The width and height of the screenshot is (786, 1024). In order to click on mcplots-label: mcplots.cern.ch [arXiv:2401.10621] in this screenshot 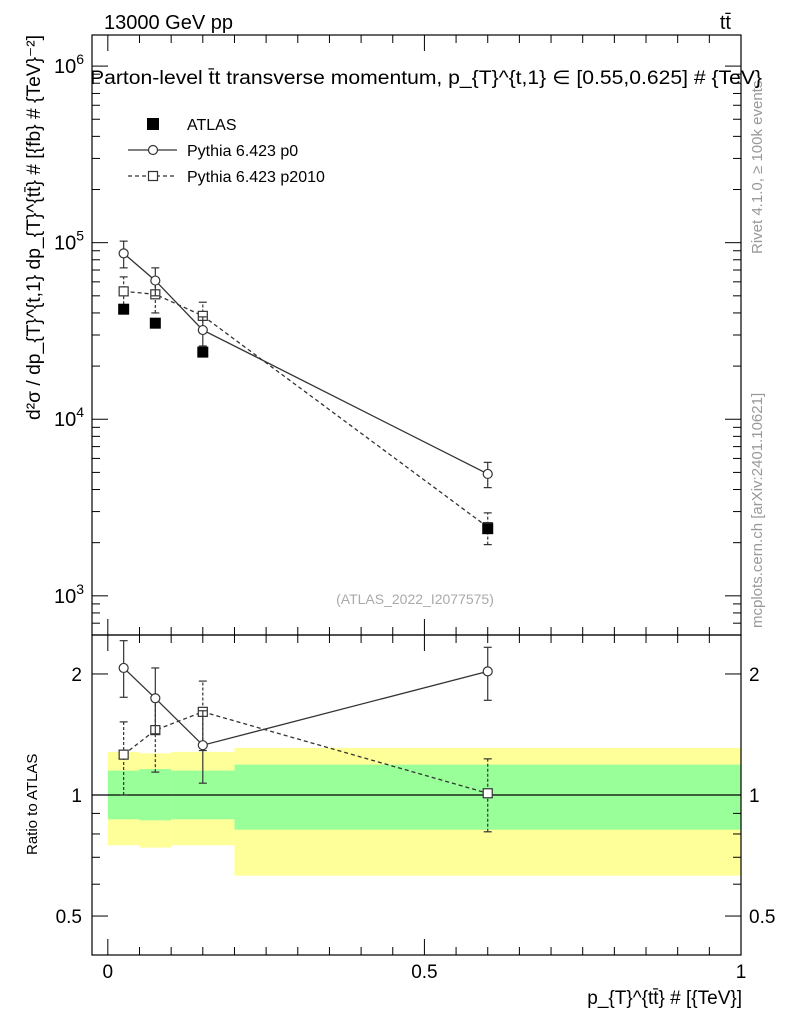, I will do `click(757, 510)`.